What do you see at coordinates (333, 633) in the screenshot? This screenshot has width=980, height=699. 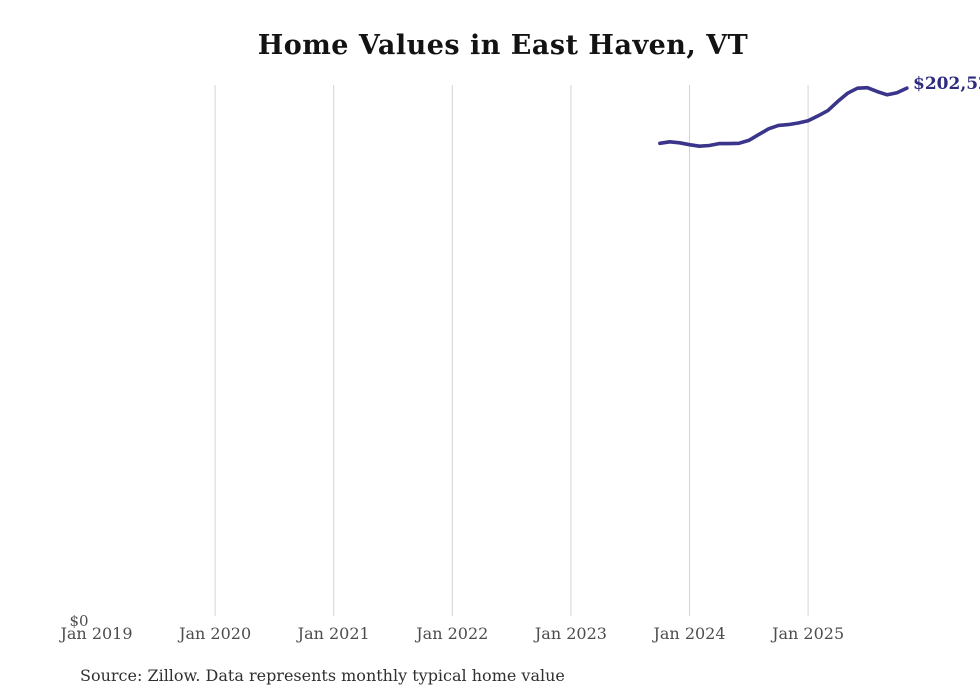 I see `x-tick-label-2021: Jan 2021` at bounding box center [333, 633].